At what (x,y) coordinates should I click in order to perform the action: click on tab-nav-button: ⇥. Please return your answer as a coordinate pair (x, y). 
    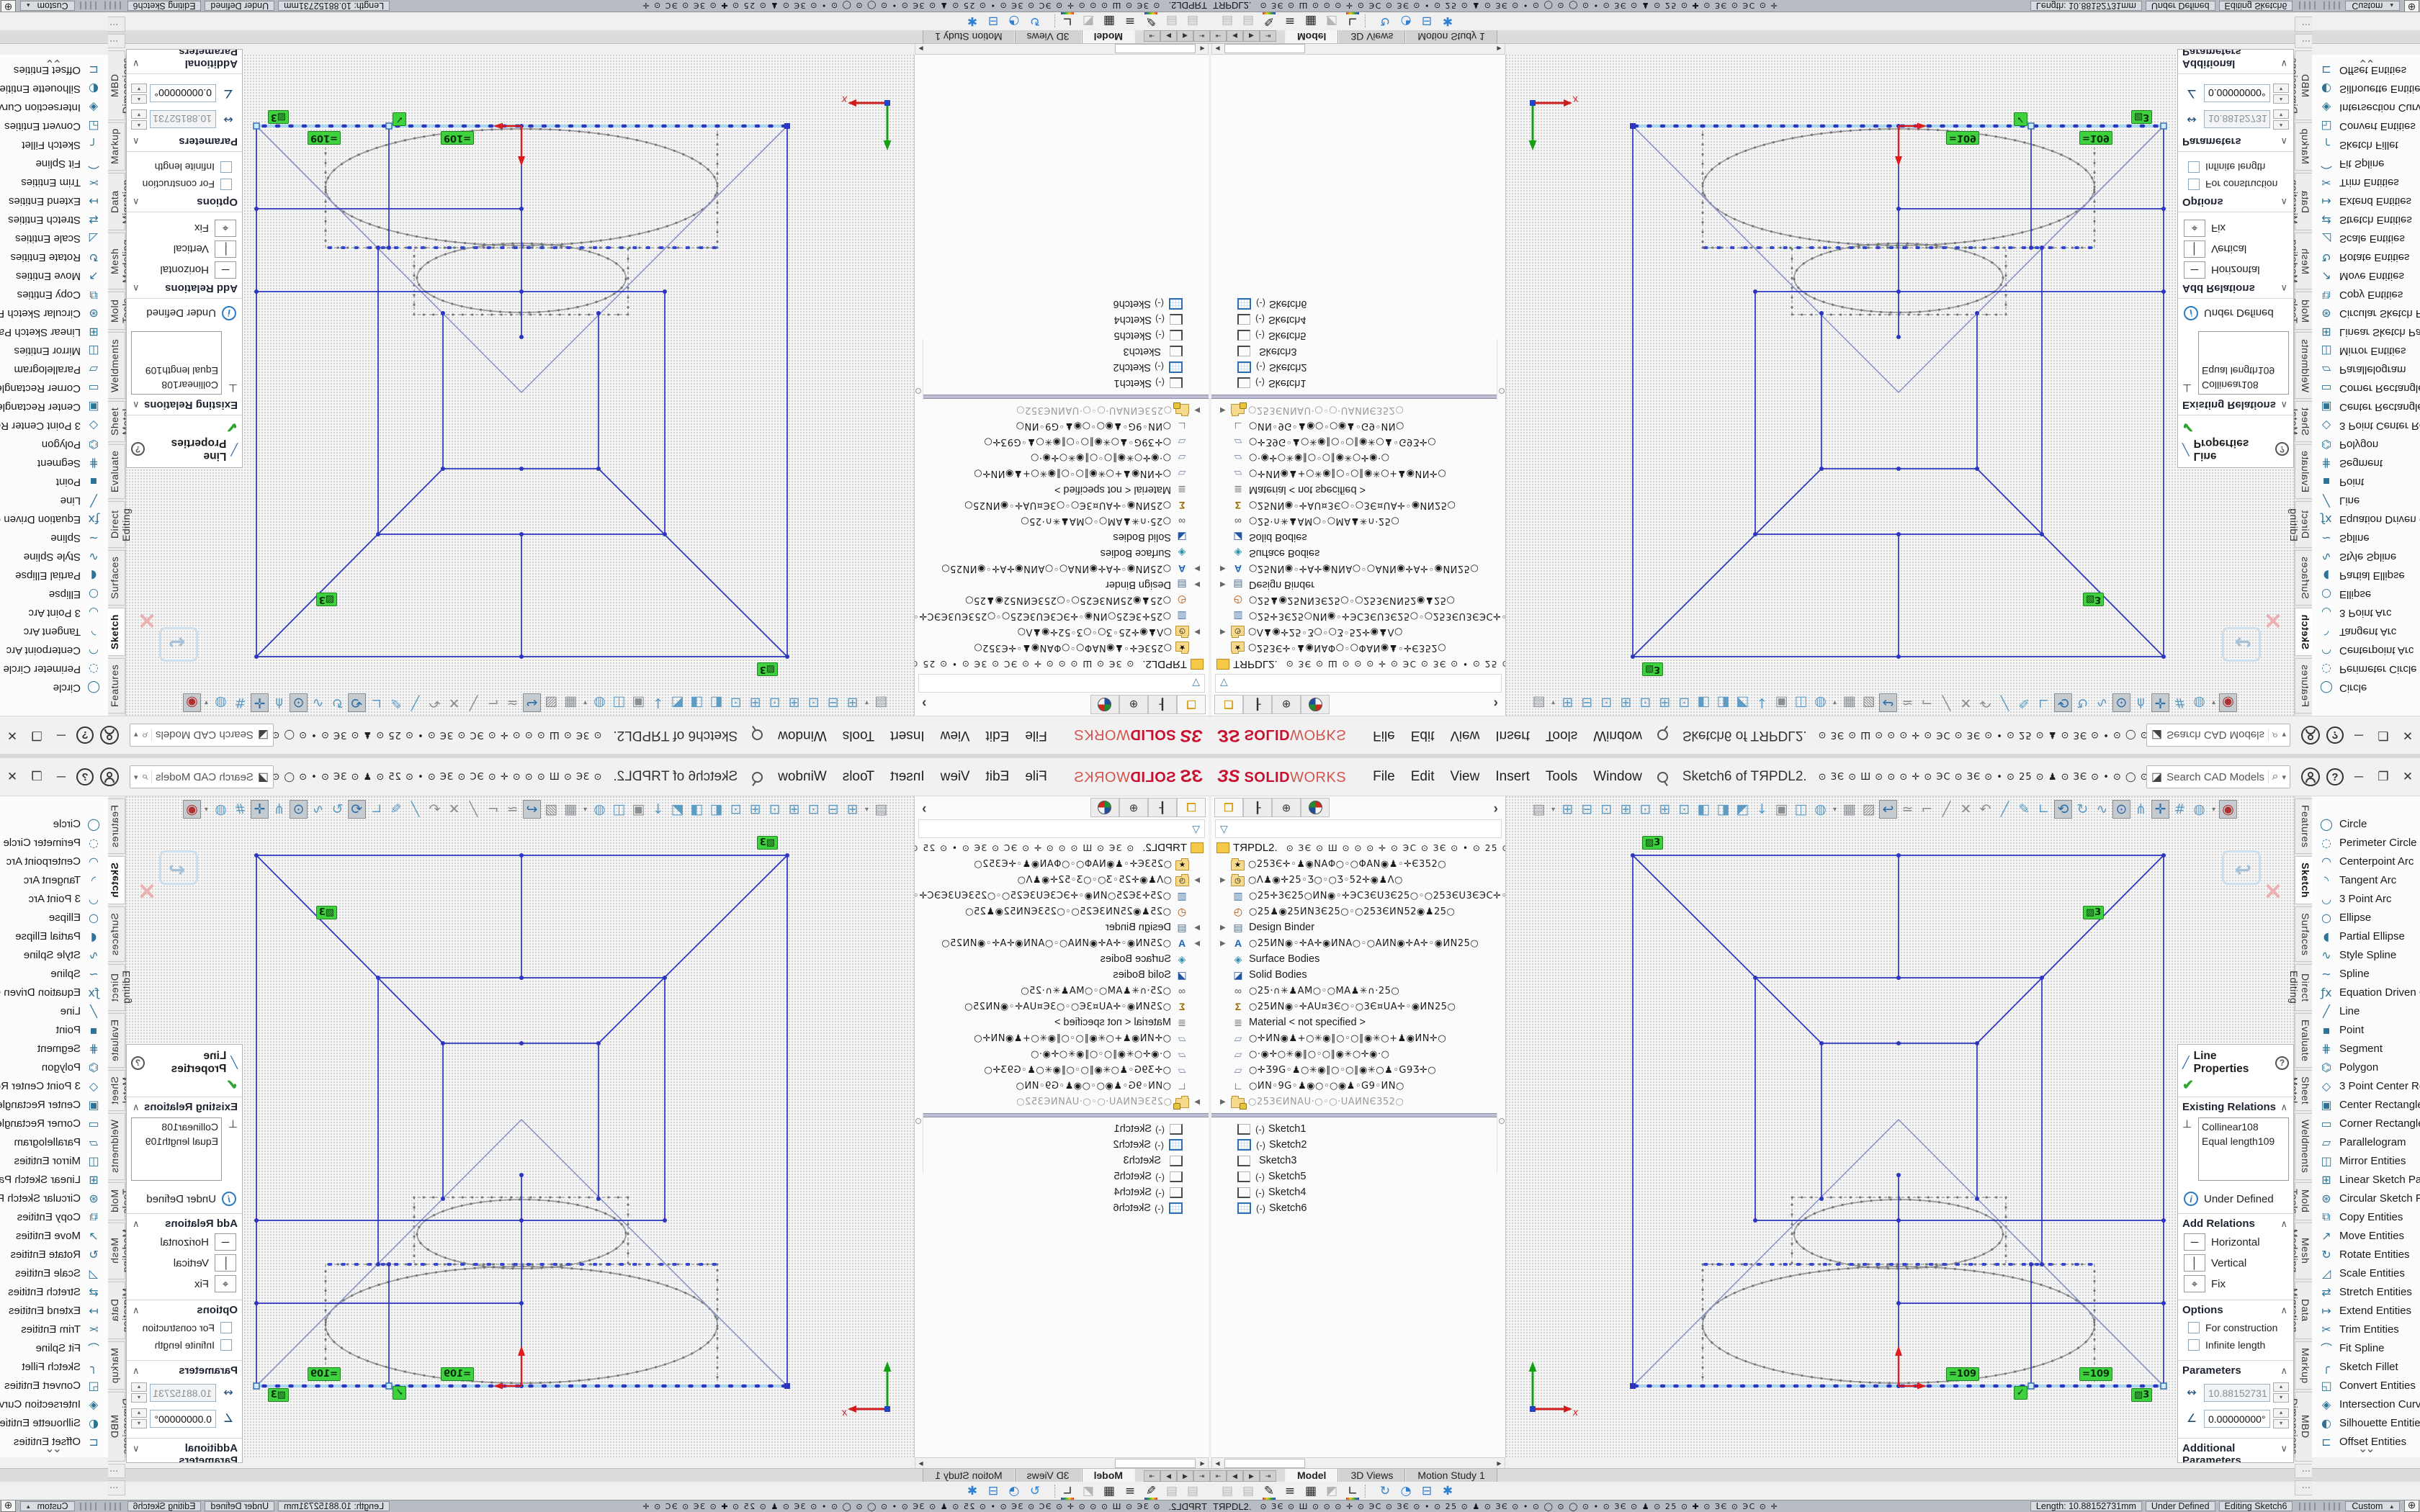
    Looking at the image, I should click on (1152, 1476).